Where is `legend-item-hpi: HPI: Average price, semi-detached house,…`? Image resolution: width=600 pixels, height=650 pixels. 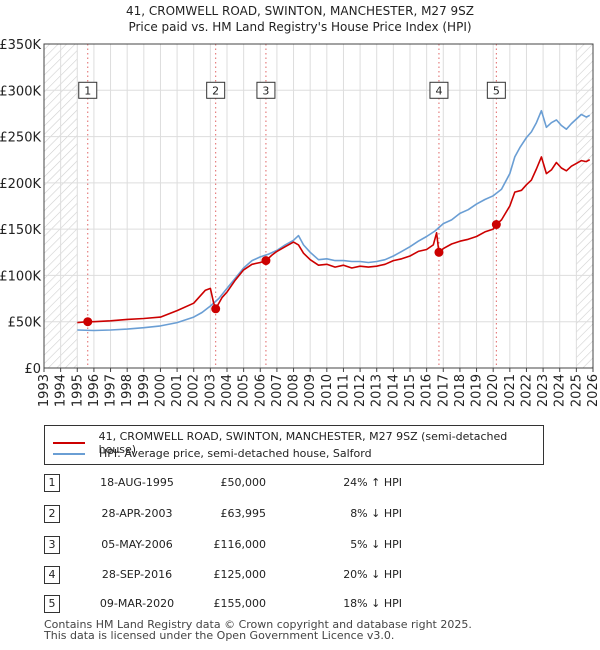 legend-item-hpi: HPI: Average price, semi-detached house,… is located at coordinates (212, 453).